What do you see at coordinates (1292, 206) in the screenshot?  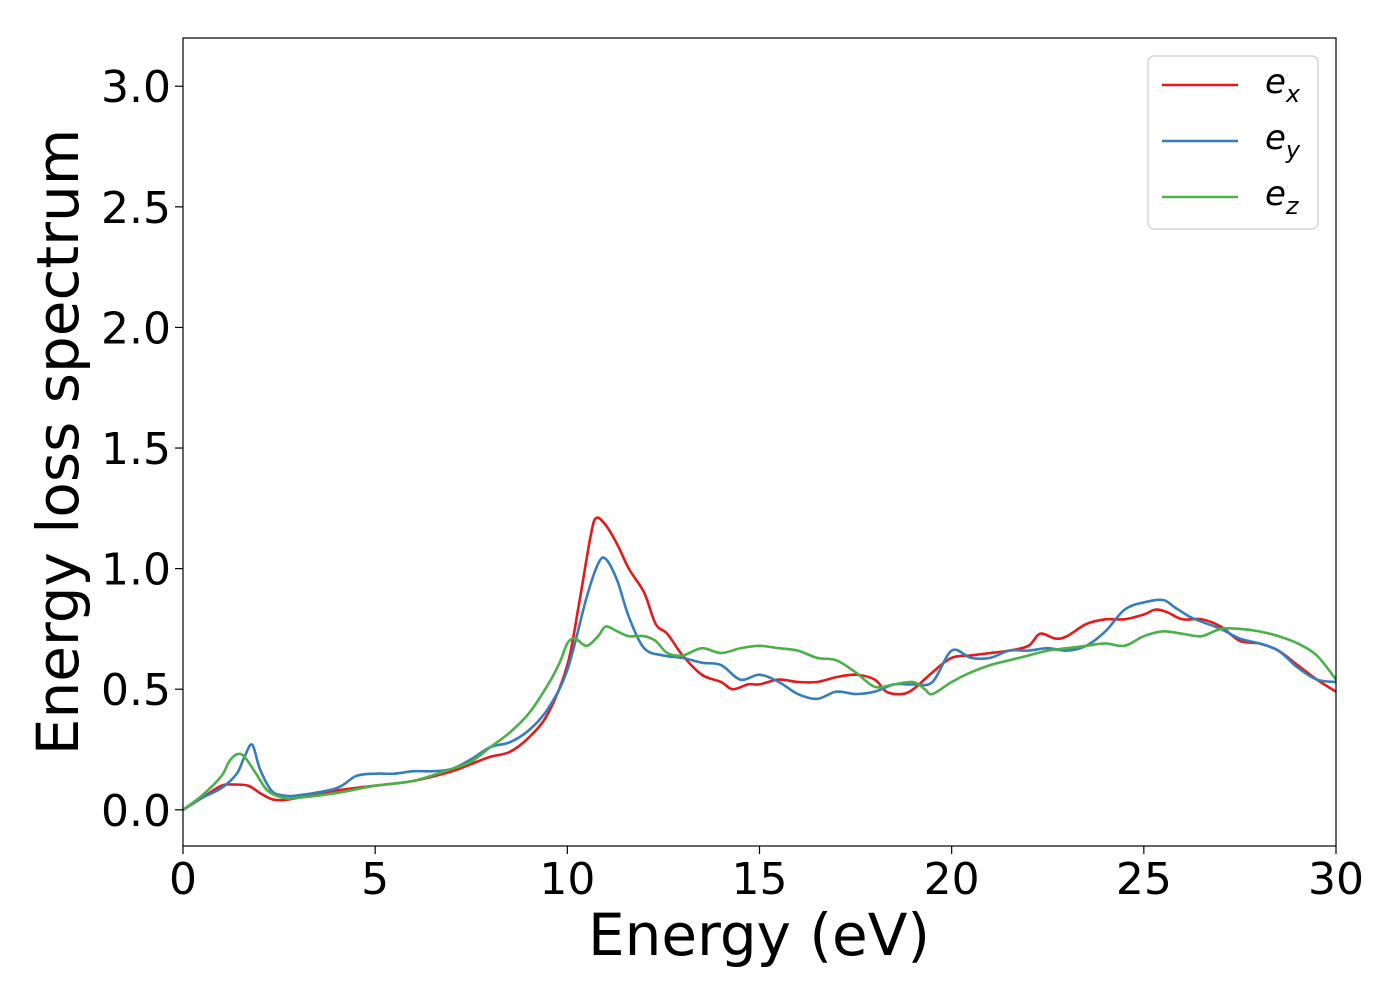 I see `legend-label-subscript: z` at bounding box center [1292, 206].